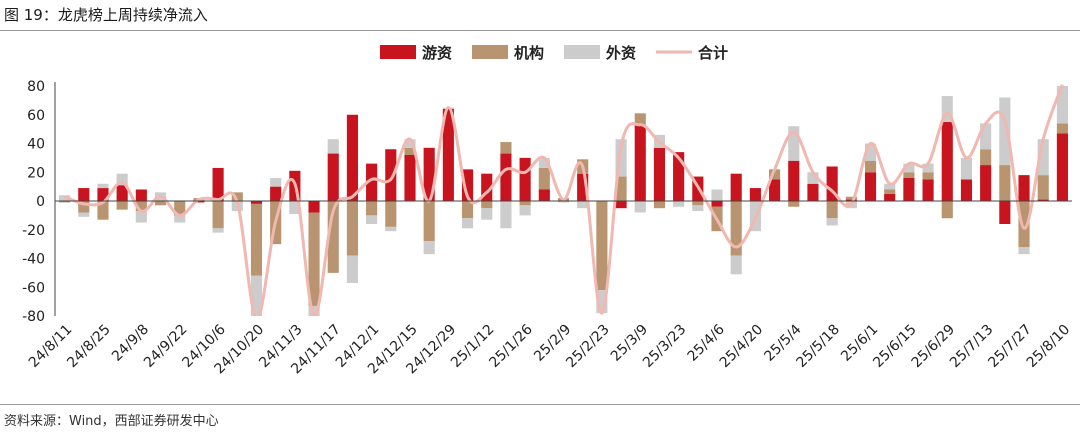 The height and width of the screenshot is (433, 1080). Describe the element at coordinates (540, 30) in the screenshot. I see `top-divider` at that location.